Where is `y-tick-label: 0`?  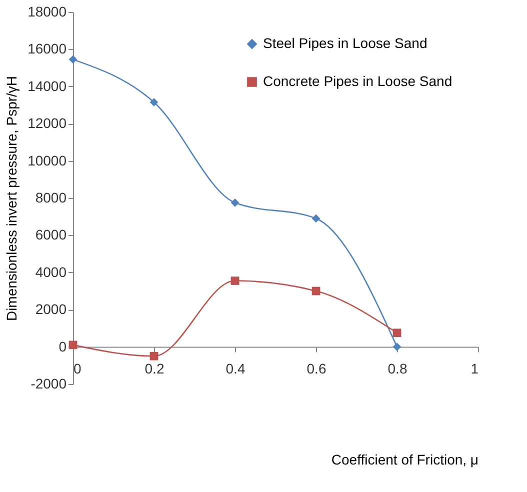 y-tick-label: 0 is located at coordinates (62, 346).